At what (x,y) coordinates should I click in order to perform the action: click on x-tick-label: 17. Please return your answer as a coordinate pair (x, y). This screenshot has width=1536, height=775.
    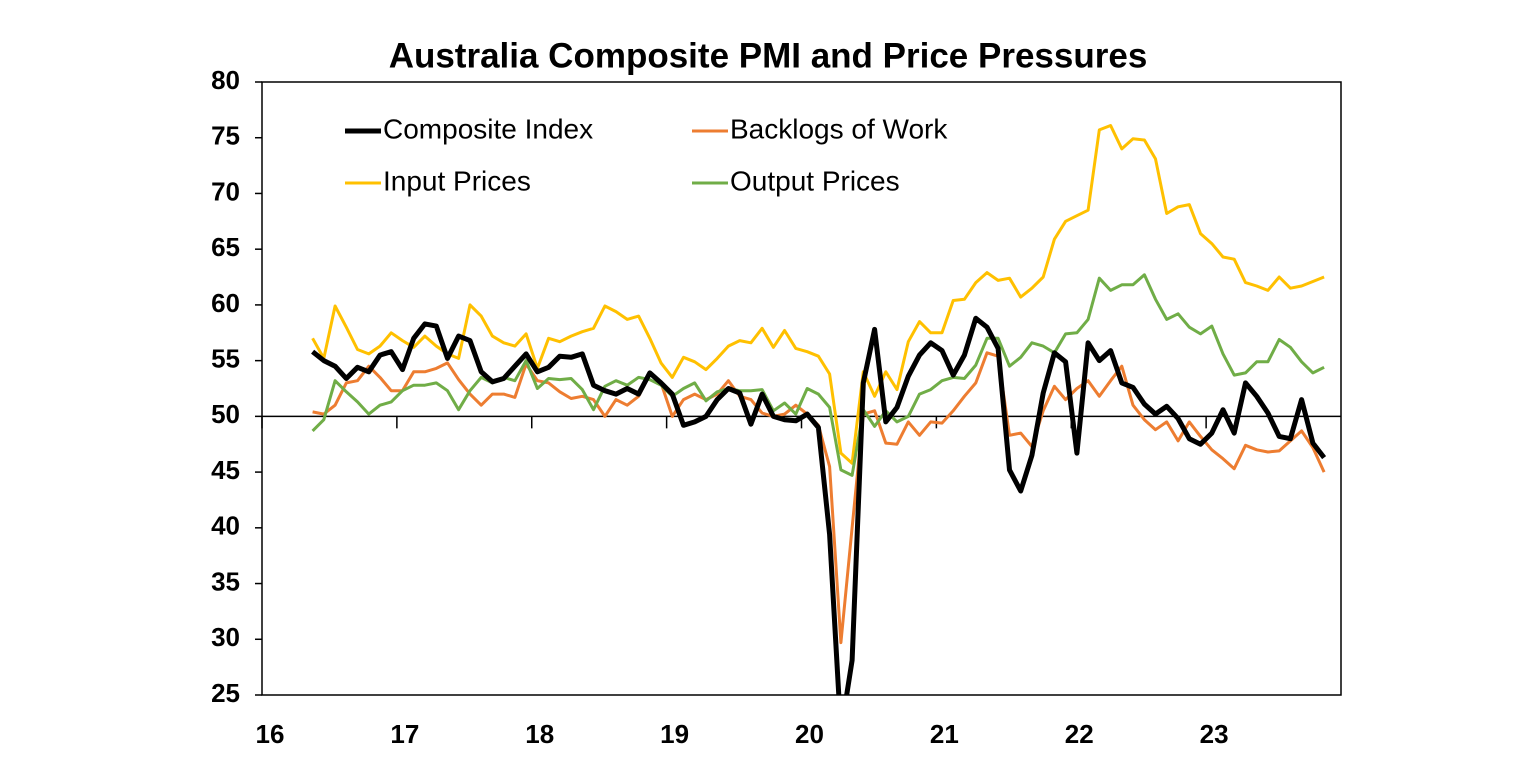
    Looking at the image, I should click on (404, 734).